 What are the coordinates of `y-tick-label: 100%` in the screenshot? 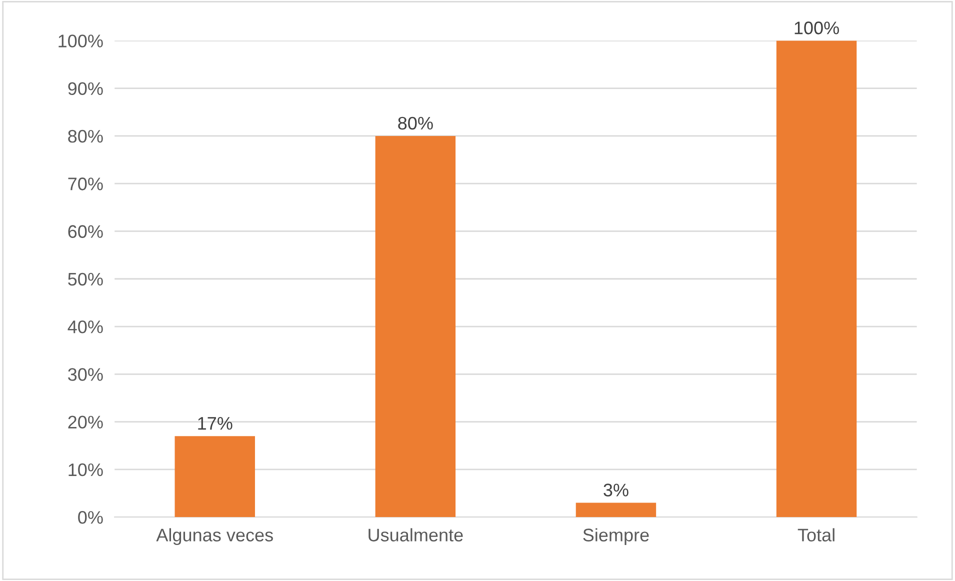 It's located at (80, 41).